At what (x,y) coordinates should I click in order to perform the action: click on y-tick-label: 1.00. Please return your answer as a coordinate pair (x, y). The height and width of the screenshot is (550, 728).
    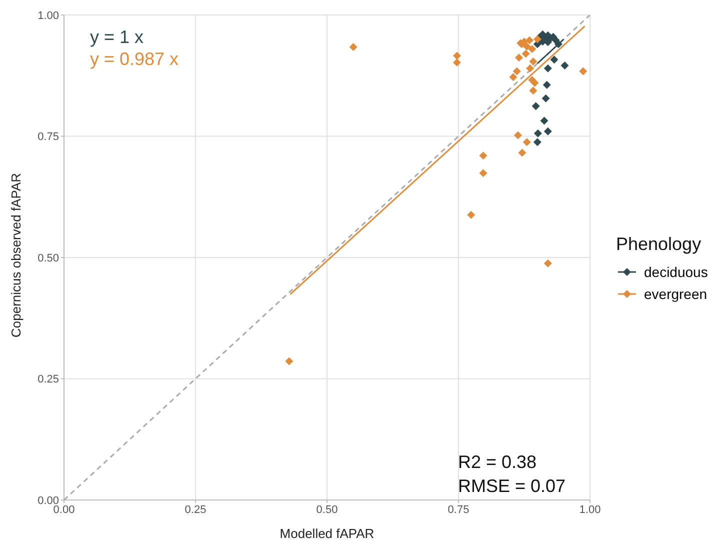
    Looking at the image, I should click on (48, 16).